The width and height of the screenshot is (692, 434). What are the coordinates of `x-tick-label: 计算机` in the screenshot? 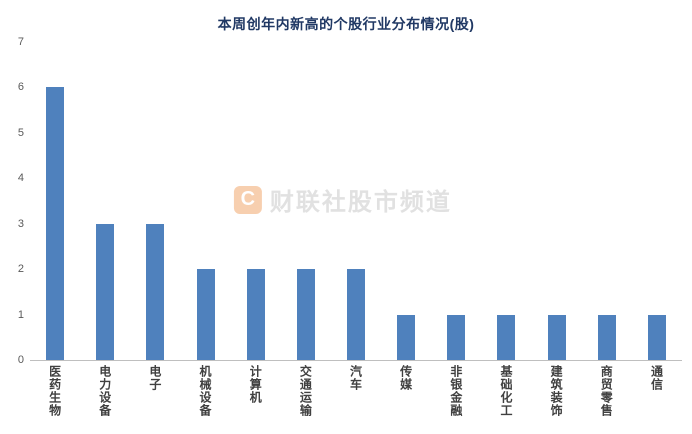 It's located at (255, 384).